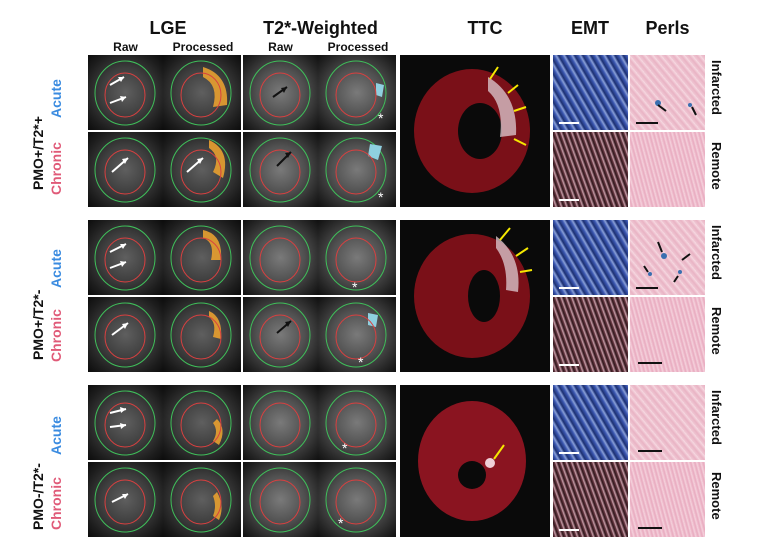  I want to click on subheader-lge-raw: Raw, so click(125, 47).